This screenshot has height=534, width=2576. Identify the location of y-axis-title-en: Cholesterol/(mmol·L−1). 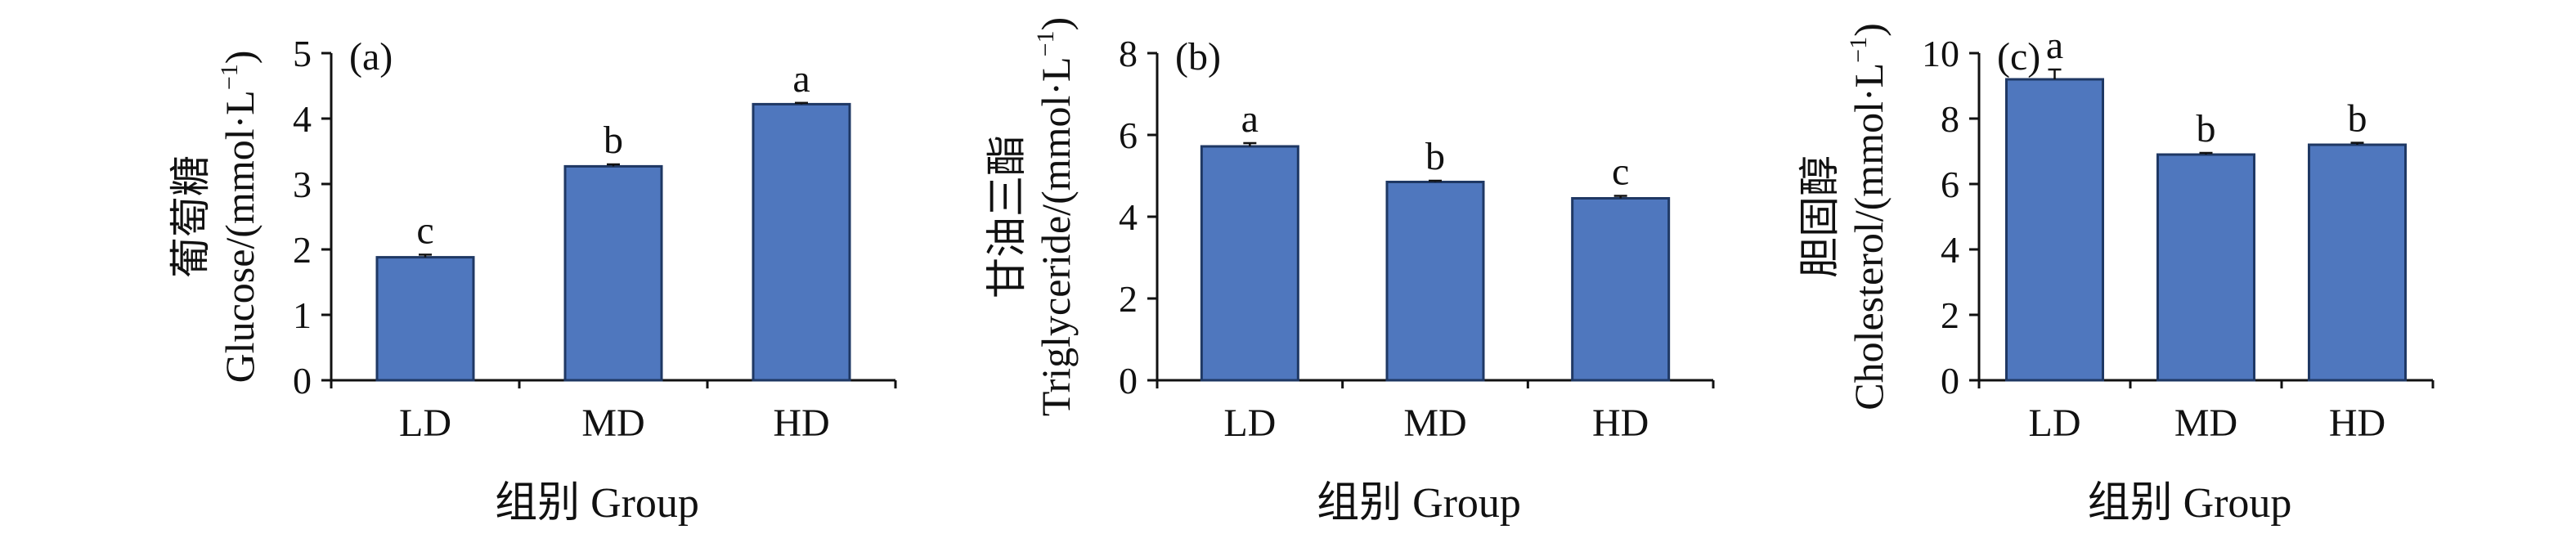
(1869, 217).